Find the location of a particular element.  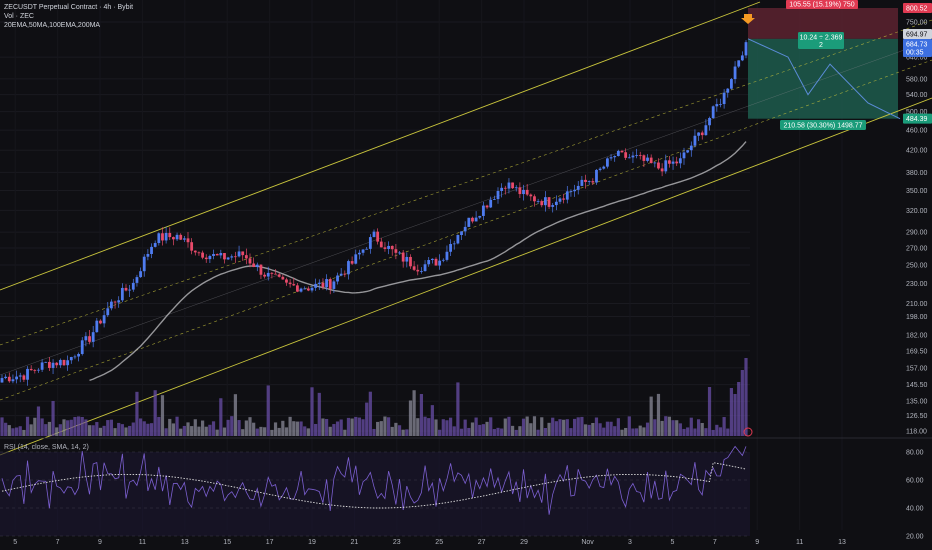

symbol-title: ZECUSDT Perpetual Contract · 4h · Bybit is located at coordinates (69, 7).